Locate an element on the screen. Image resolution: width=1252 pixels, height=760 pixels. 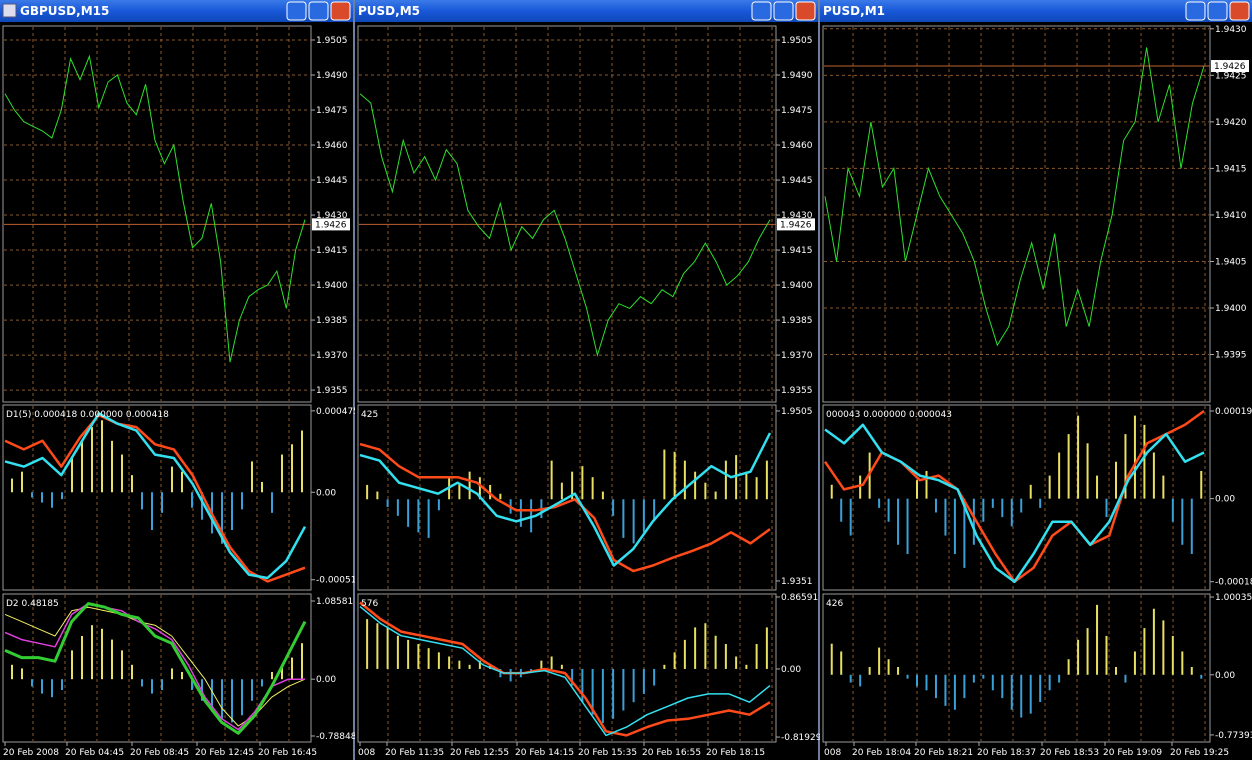
y-tick-label: 1.9405 is located at coordinates (1231, 262).